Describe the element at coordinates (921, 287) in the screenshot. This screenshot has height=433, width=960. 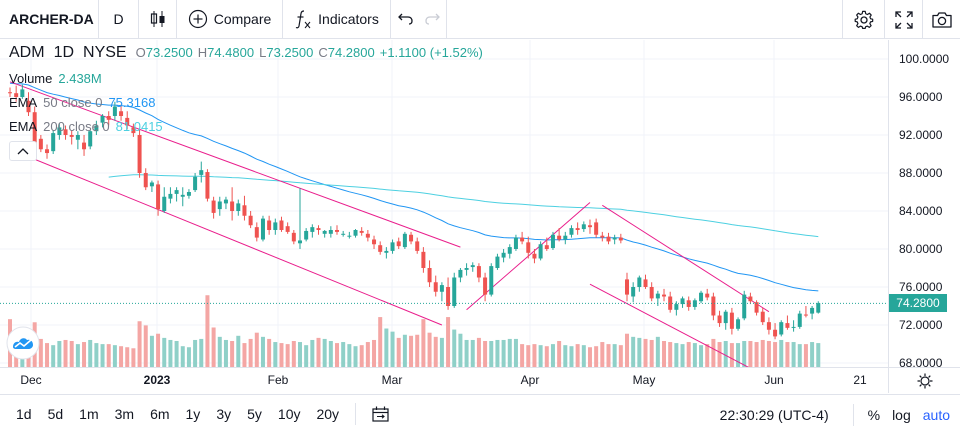
I see `price-tick-label: 76.0000` at that location.